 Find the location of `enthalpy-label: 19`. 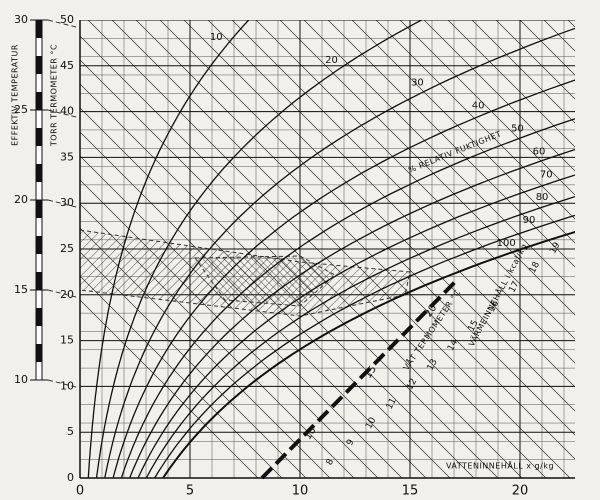

enthalpy-label: 19 is located at coordinates (555, 248).